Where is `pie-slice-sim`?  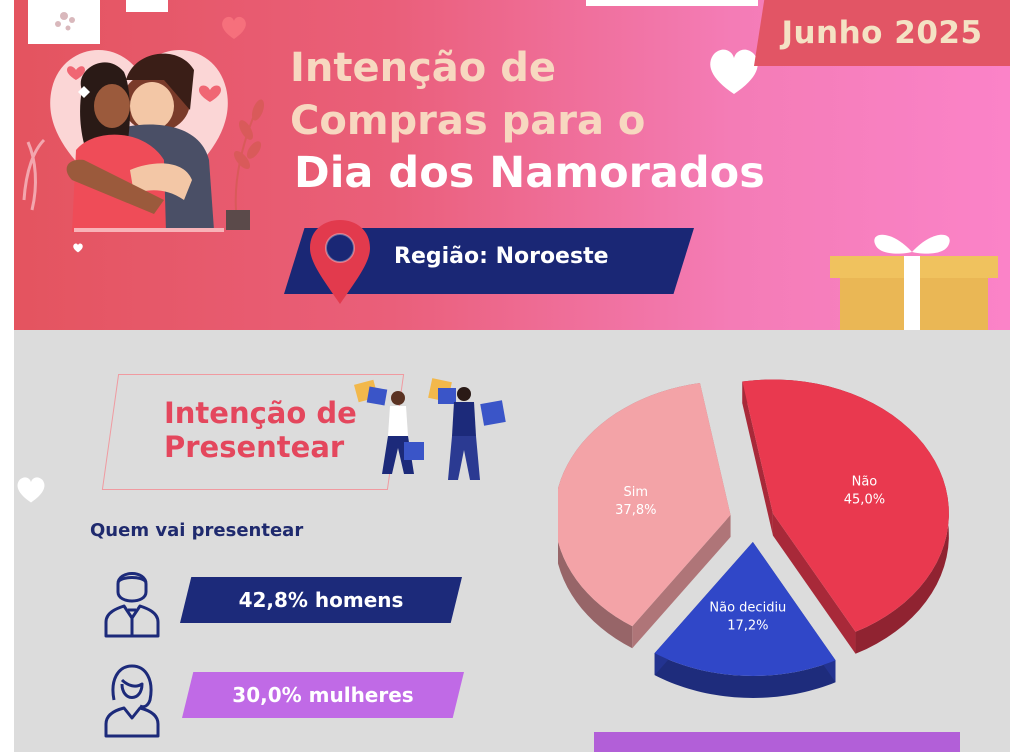 pie-slice-sim is located at coordinates (644, 516).